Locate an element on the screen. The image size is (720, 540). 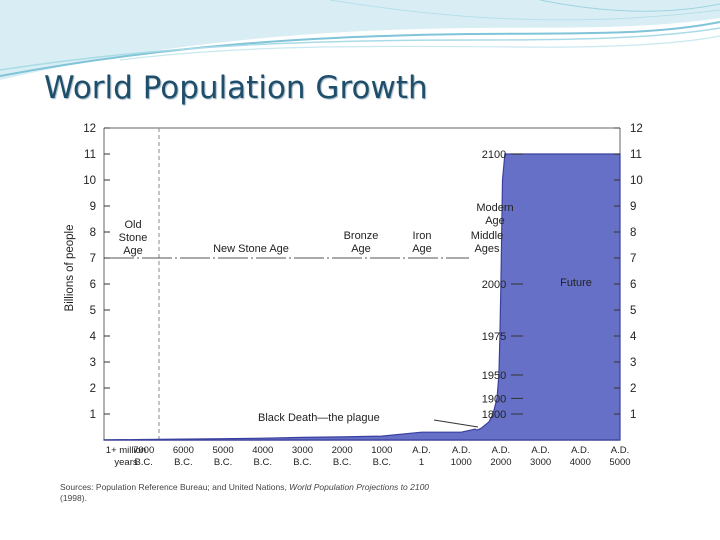
y-tick-label-right: 7 is located at coordinates (633, 259).